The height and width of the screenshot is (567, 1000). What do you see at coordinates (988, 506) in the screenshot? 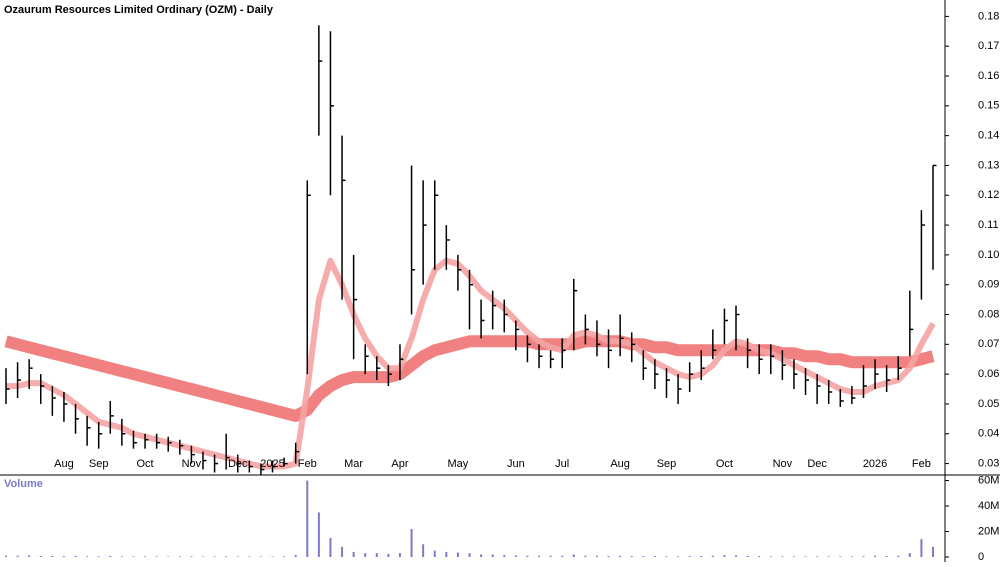
I see `y-tick-label: 40M` at bounding box center [988, 506].